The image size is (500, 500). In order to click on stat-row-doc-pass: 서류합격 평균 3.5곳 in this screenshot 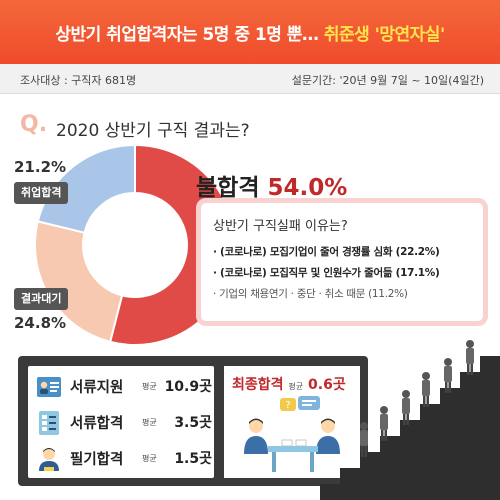, I will do `click(124, 423)`.